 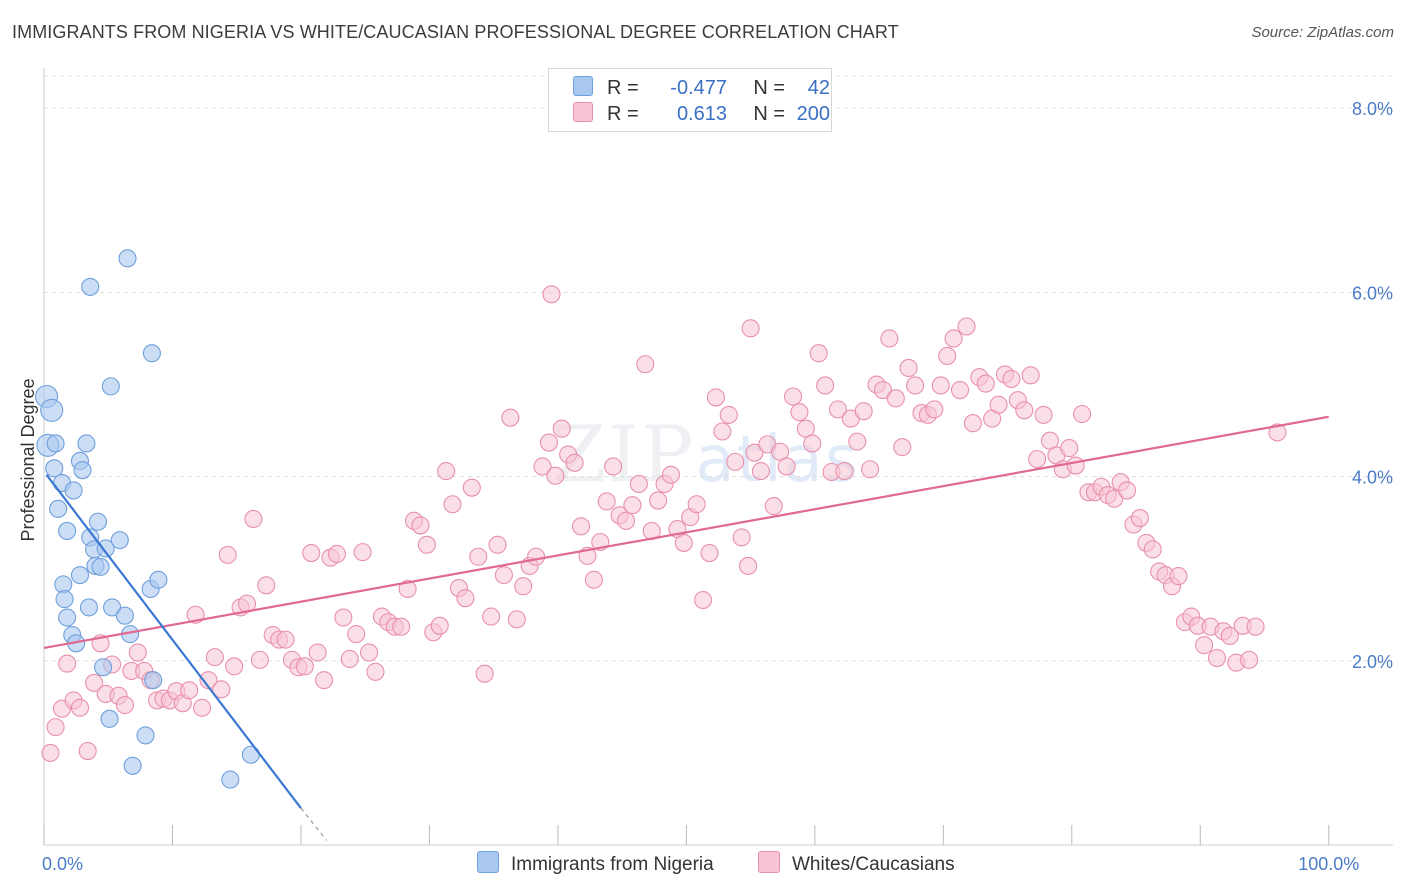 What do you see at coordinates (1372, 293) in the screenshot?
I see `y-tick-label: 6.0%` at bounding box center [1372, 293].